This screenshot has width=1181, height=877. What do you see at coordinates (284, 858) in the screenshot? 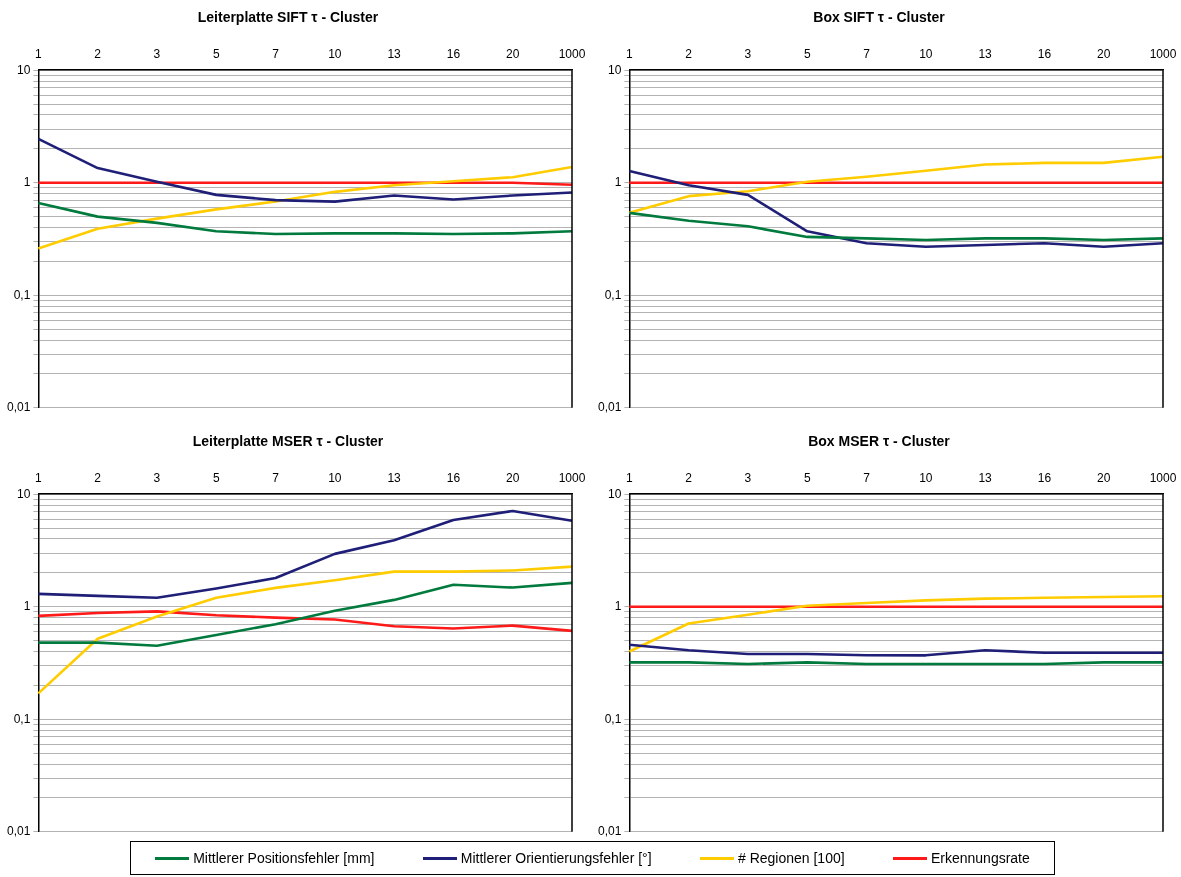
I see `legend-label: Mittlerer Positionsfehler [mm]` at bounding box center [284, 858].